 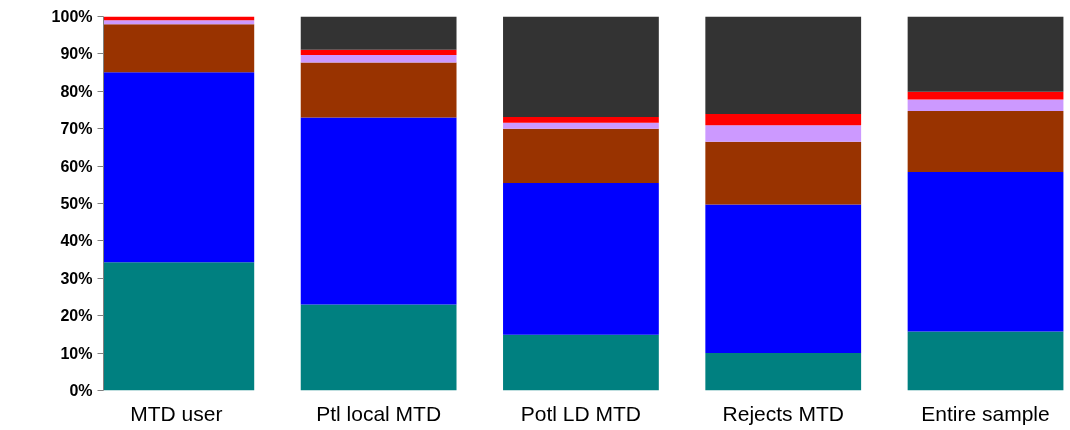 I want to click on y-tick-label: 20%, so click(x=76, y=316).